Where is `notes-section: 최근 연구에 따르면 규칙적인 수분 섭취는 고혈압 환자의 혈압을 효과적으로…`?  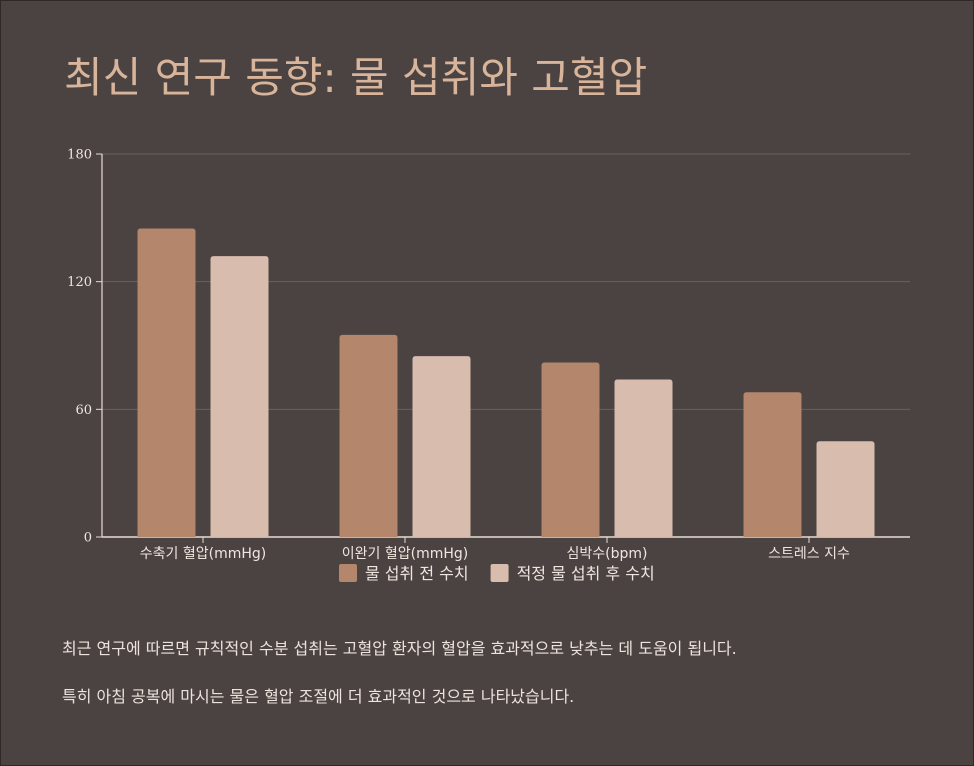 notes-section: 최근 연구에 따르면 규칙적인 수분 섭취는 고혈압 환자의 혈압을 효과적으로… is located at coordinates (502, 686).